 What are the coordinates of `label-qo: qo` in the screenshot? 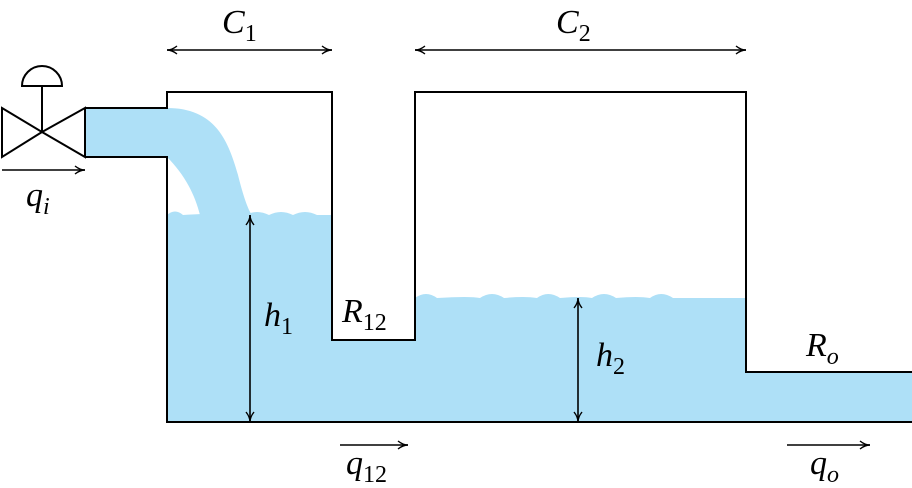 It's located at (824, 466).